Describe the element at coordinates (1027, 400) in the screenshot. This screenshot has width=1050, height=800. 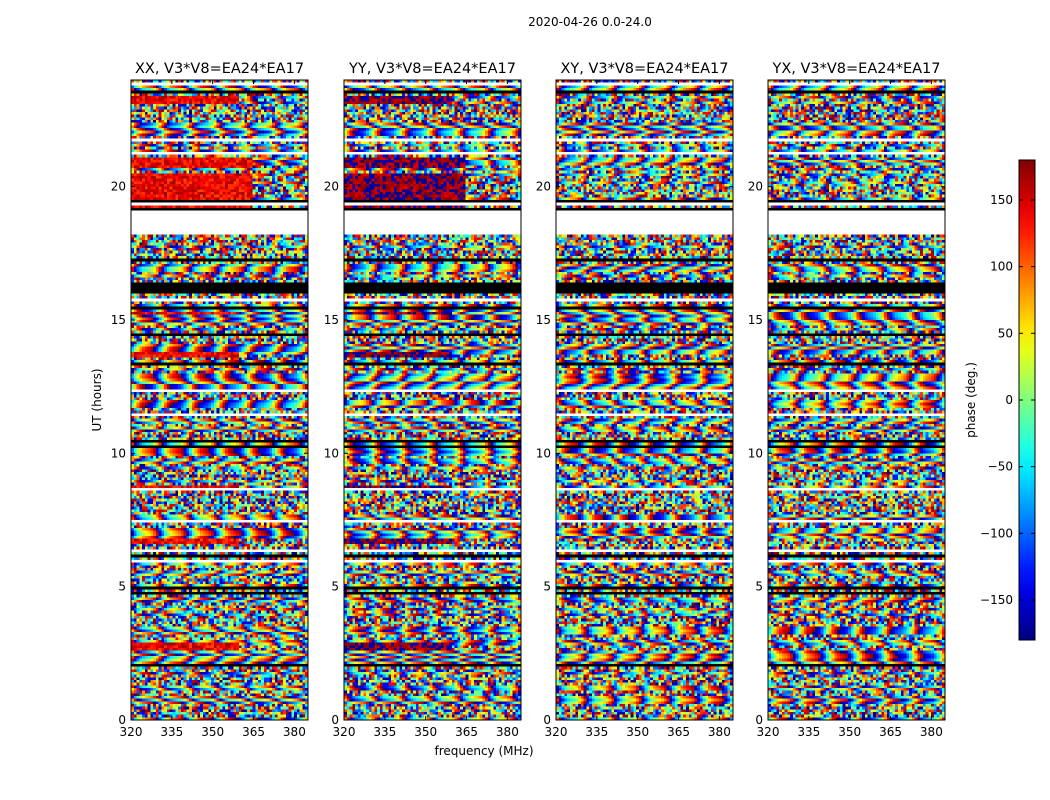
I see `colorbar-gradient` at that location.